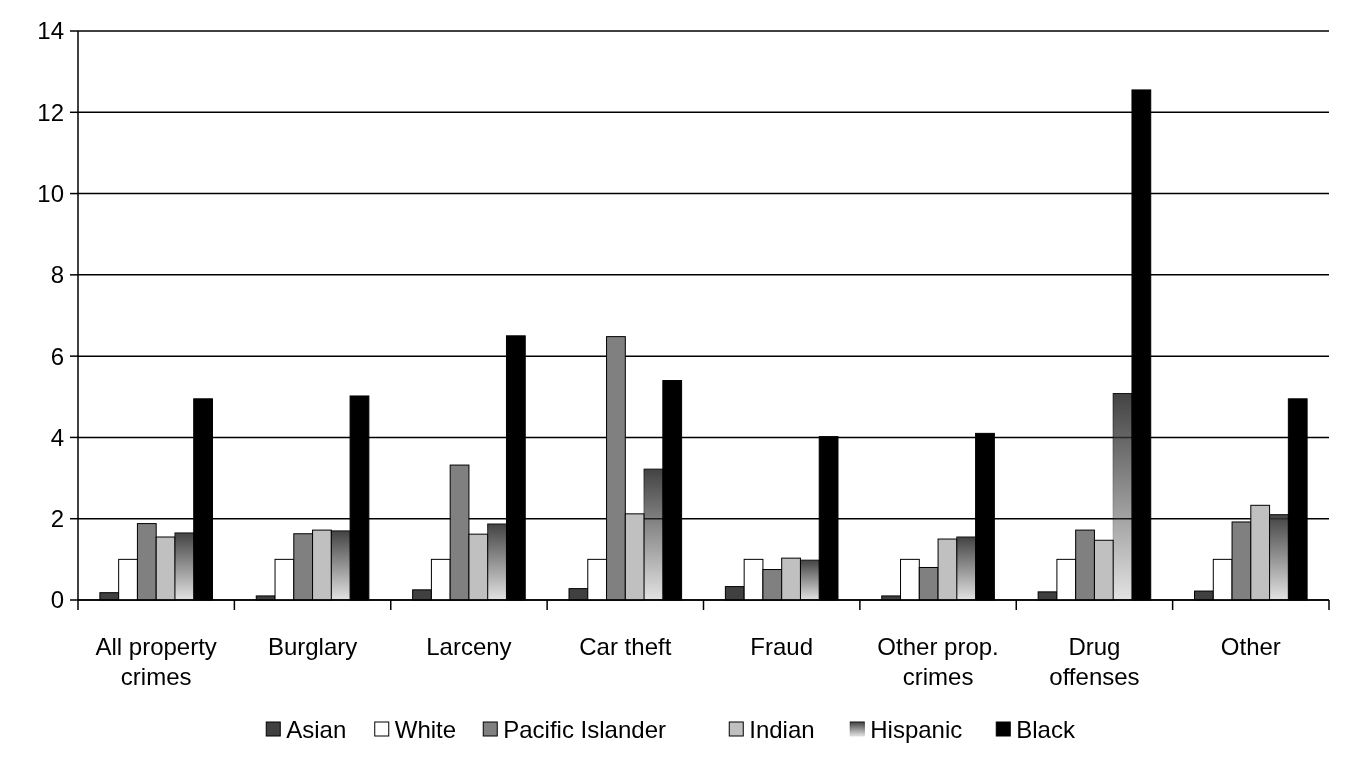  I want to click on legend-label: Hispanic, so click(916, 730).